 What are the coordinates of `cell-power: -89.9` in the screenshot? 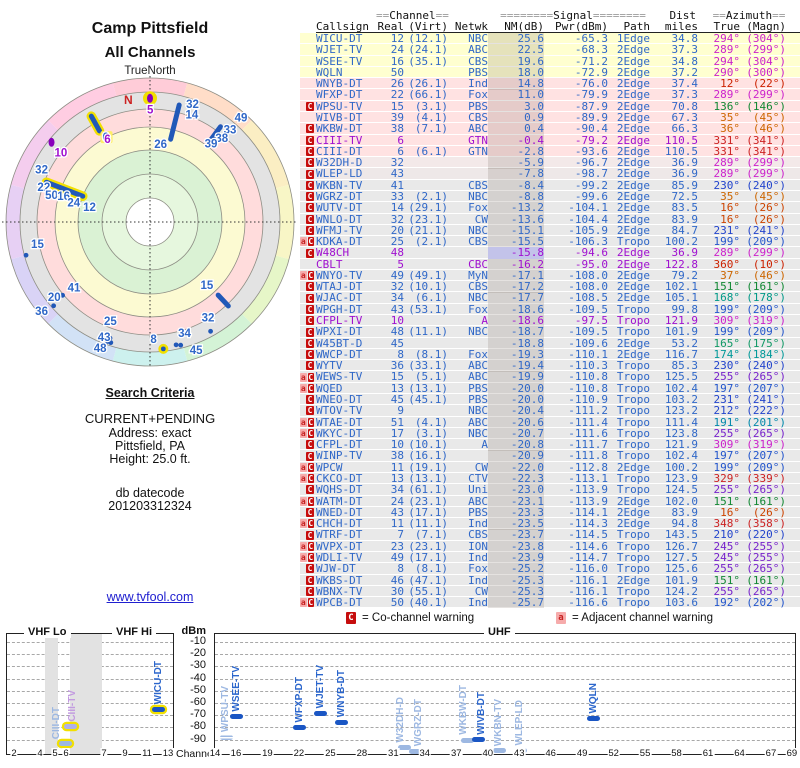 It's located at (591, 117).